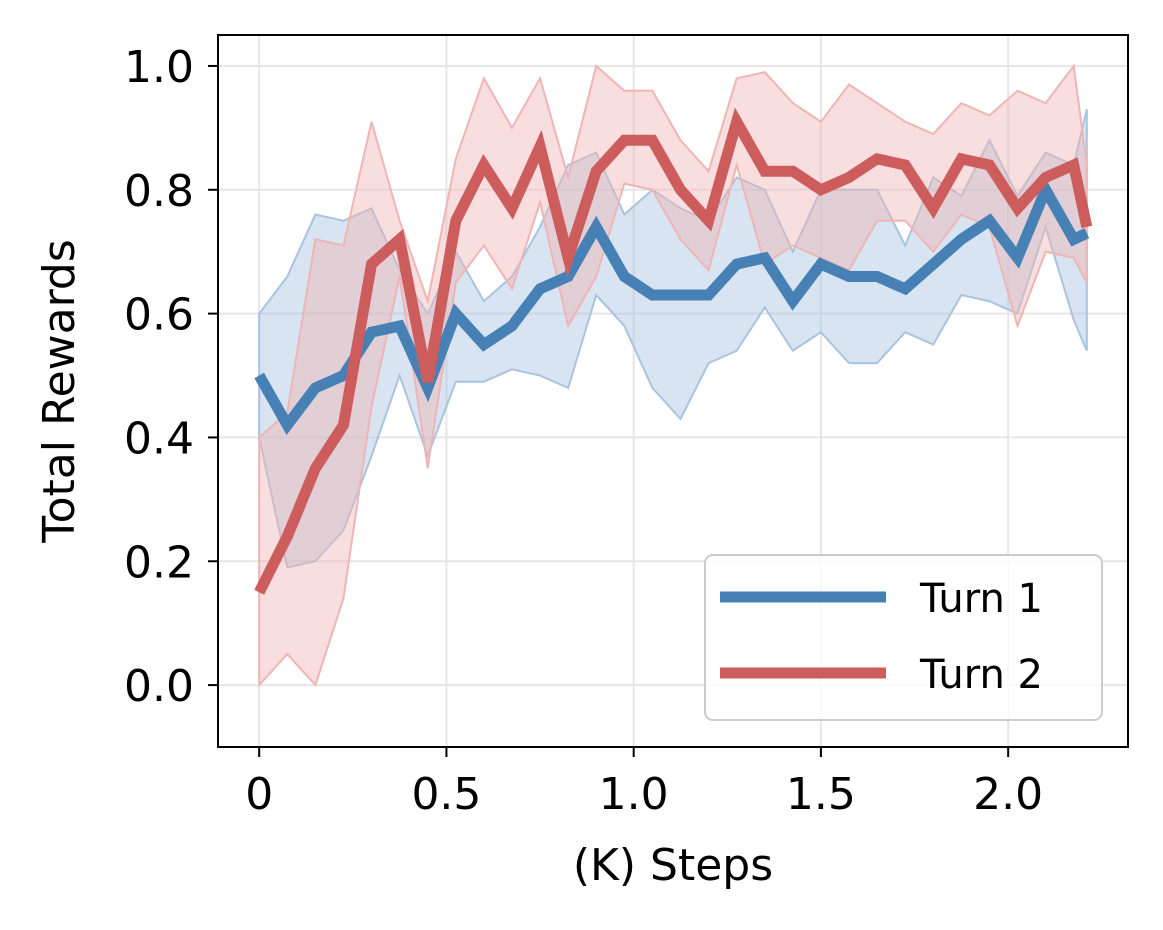 This screenshot has width=1163, height=930. I want to click on x-tick-label: 0, so click(259, 794).